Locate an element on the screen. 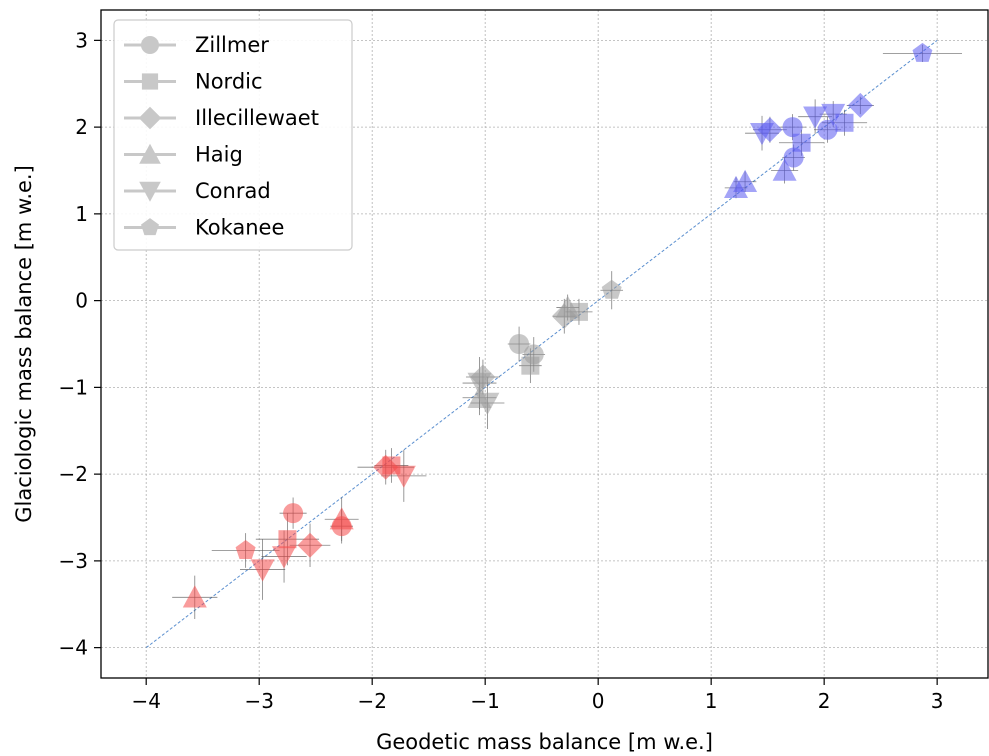 The image size is (989, 756). x-axis-ticks: −4 −3 −2 −1 0 1 2 3 is located at coordinates (537, 695).